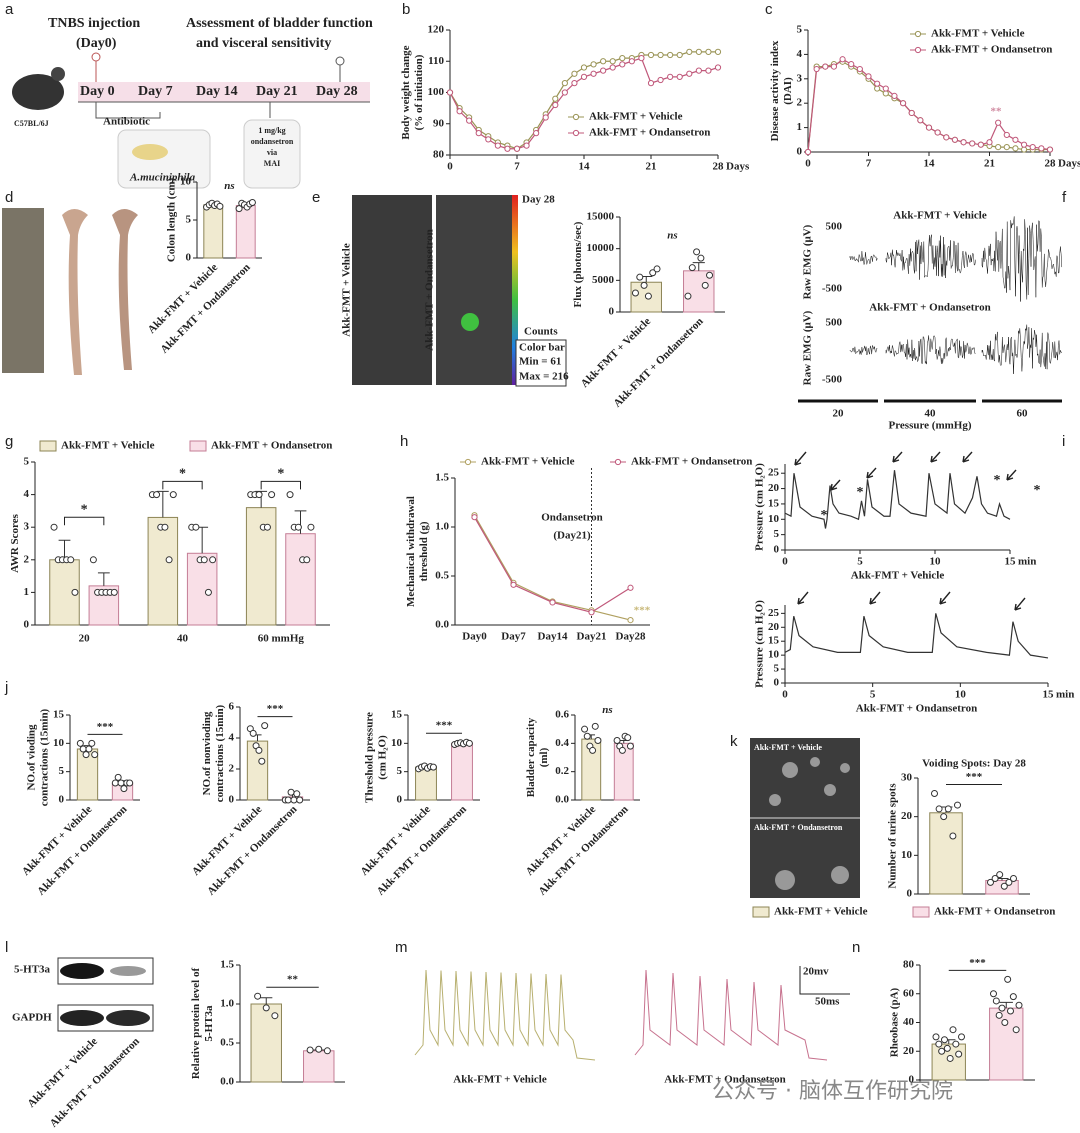 The height and width of the screenshot is (1133, 1080). Describe the element at coordinates (808, 164) in the screenshot. I see `x-tick-label: 0` at that location.